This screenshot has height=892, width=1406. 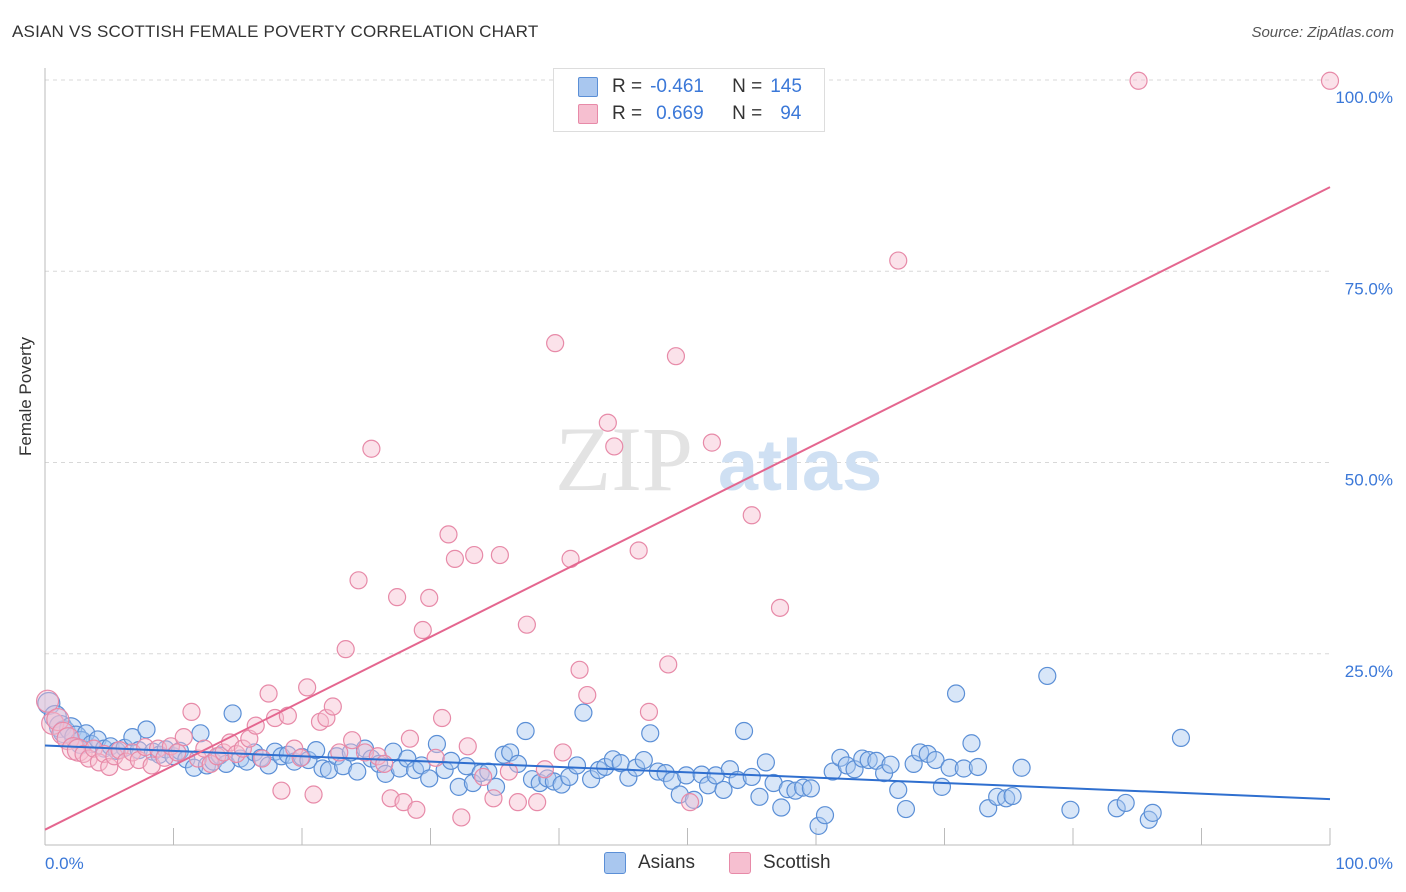 I want to click on source-label: Source: ZipAtlas.com, so click(x=1322, y=32).